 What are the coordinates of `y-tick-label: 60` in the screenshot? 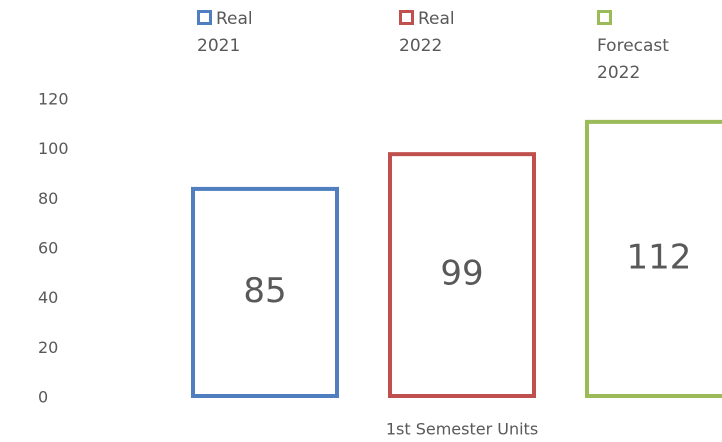 It's located at (48, 248).